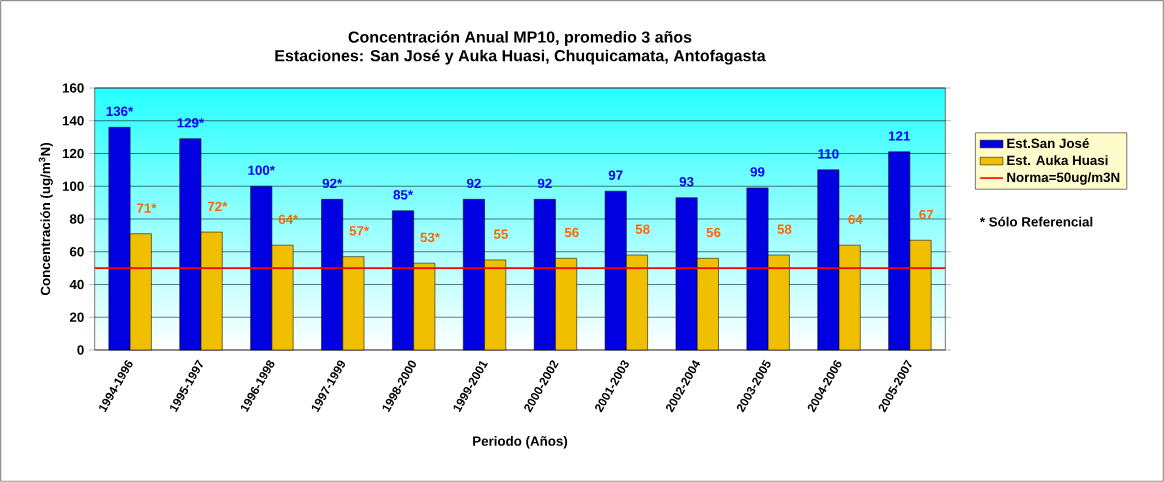  I want to click on y-axis-title: Concentración (ug/m$^{3}$N), so click(45, 219).